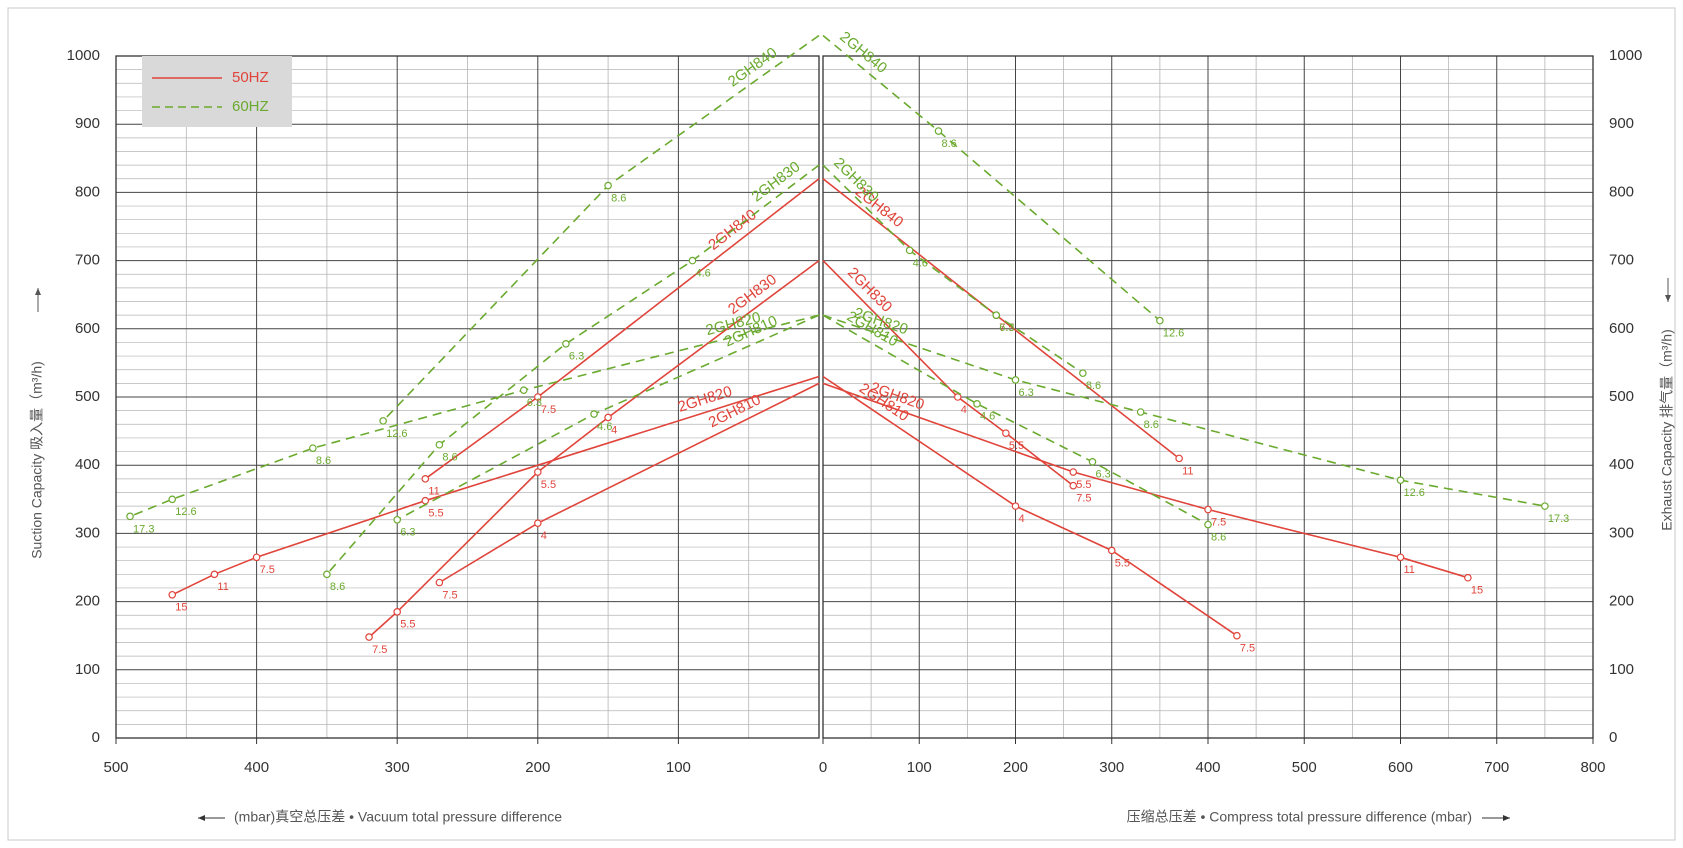  Describe the element at coordinates (1477, 591) in the screenshot. I see `point-label: 15` at that location.